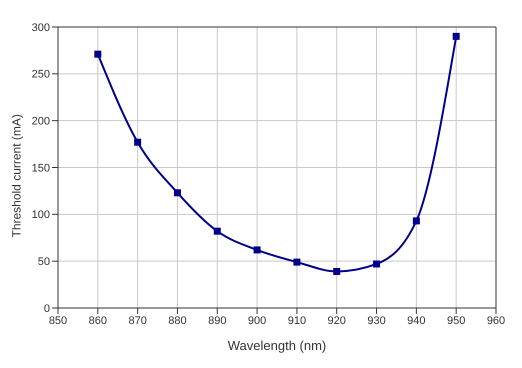  Describe the element at coordinates (41, 122) in the screenshot. I see `y-tick-label: 200` at that location.